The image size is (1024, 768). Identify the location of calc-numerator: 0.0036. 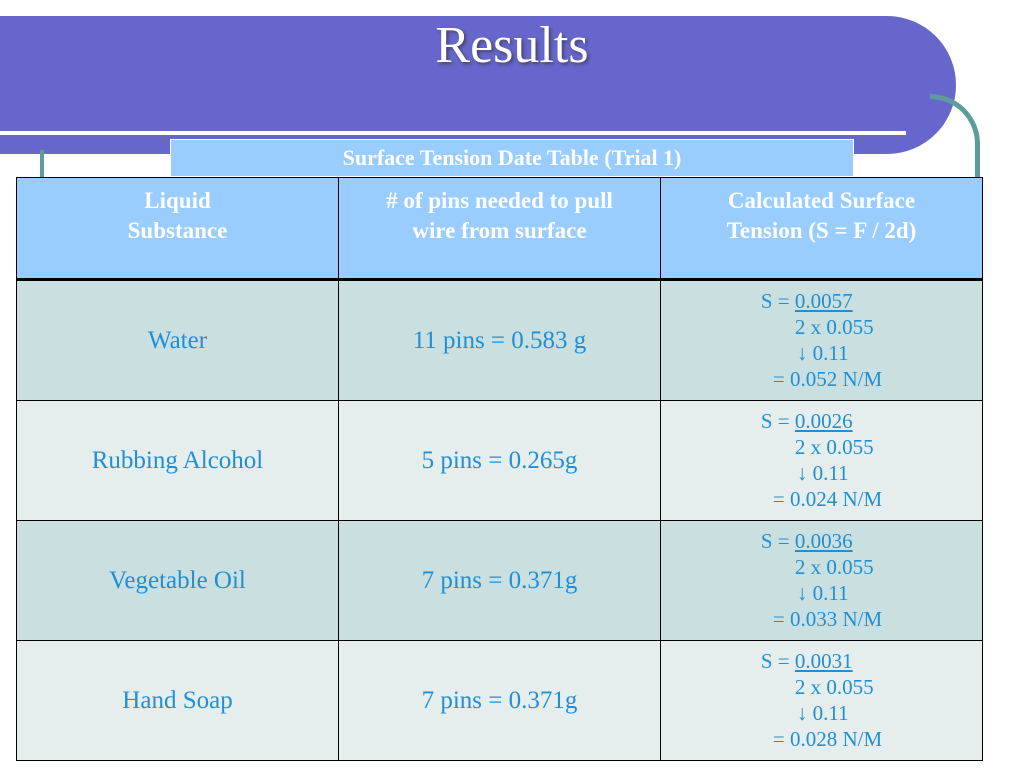
(823, 541).